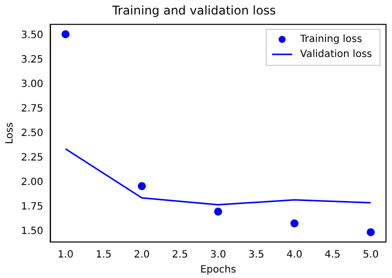 The height and width of the screenshot is (278, 392). What do you see at coordinates (330, 39) in the screenshot?
I see `legend-label: Training loss` at bounding box center [330, 39].